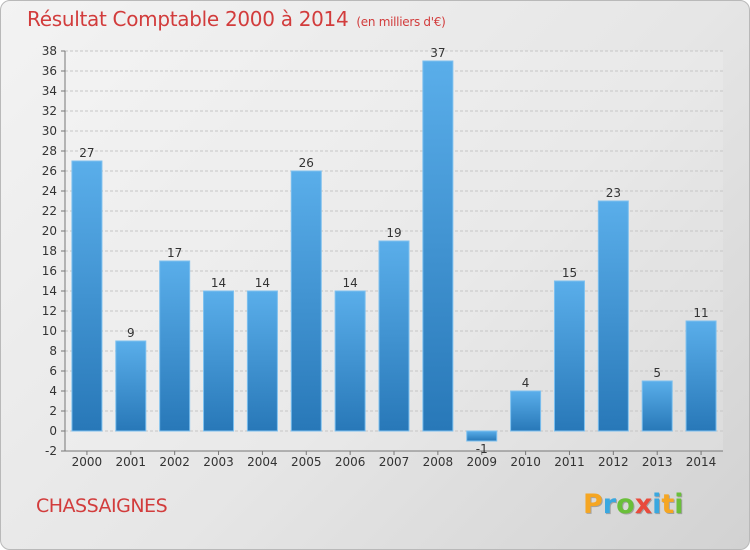  I want to click on bar-2014, so click(701, 376).